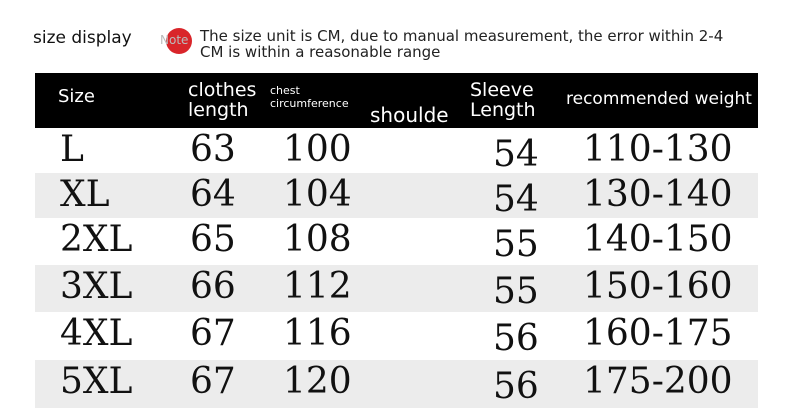  Describe the element at coordinates (658, 333) in the screenshot. I see `table-cell: 160-175` at that location.